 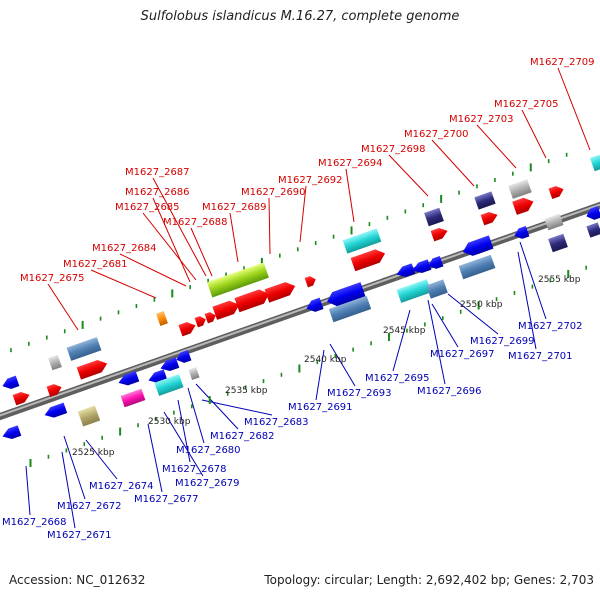 I want to click on gene-label-forward: M1627_2694, so click(x=350, y=163).